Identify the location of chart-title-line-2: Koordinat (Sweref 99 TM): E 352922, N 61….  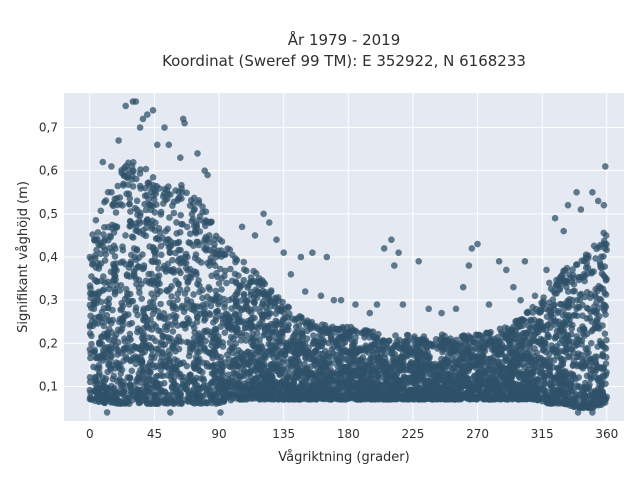
(344, 61).